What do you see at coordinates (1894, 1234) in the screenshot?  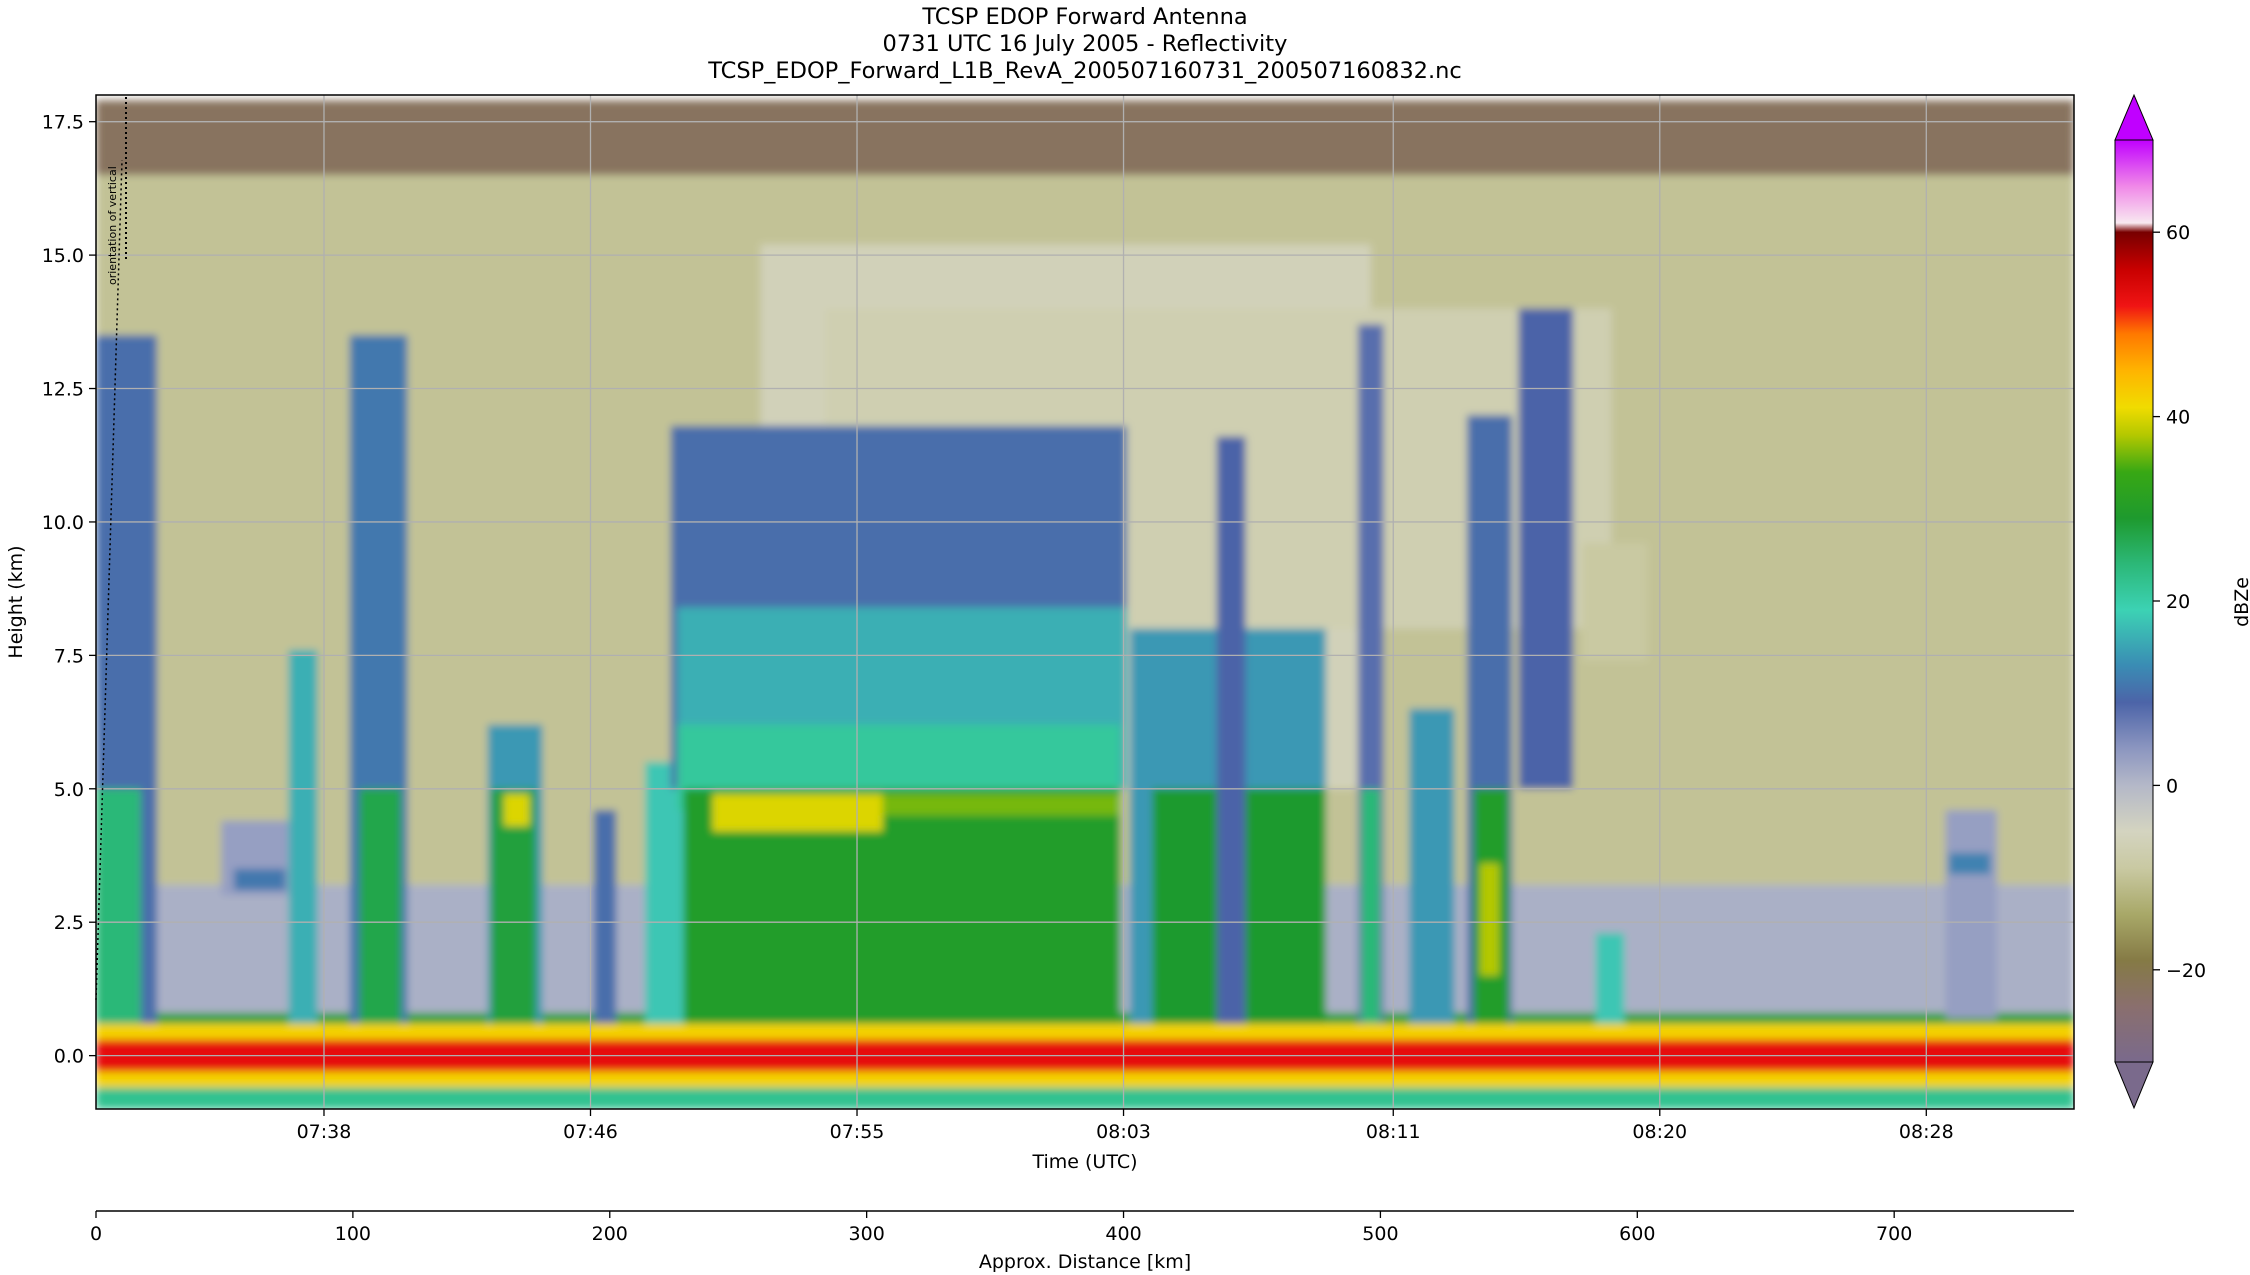 I see `distance-tick-label: 700` at bounding box center [1894, 1234].